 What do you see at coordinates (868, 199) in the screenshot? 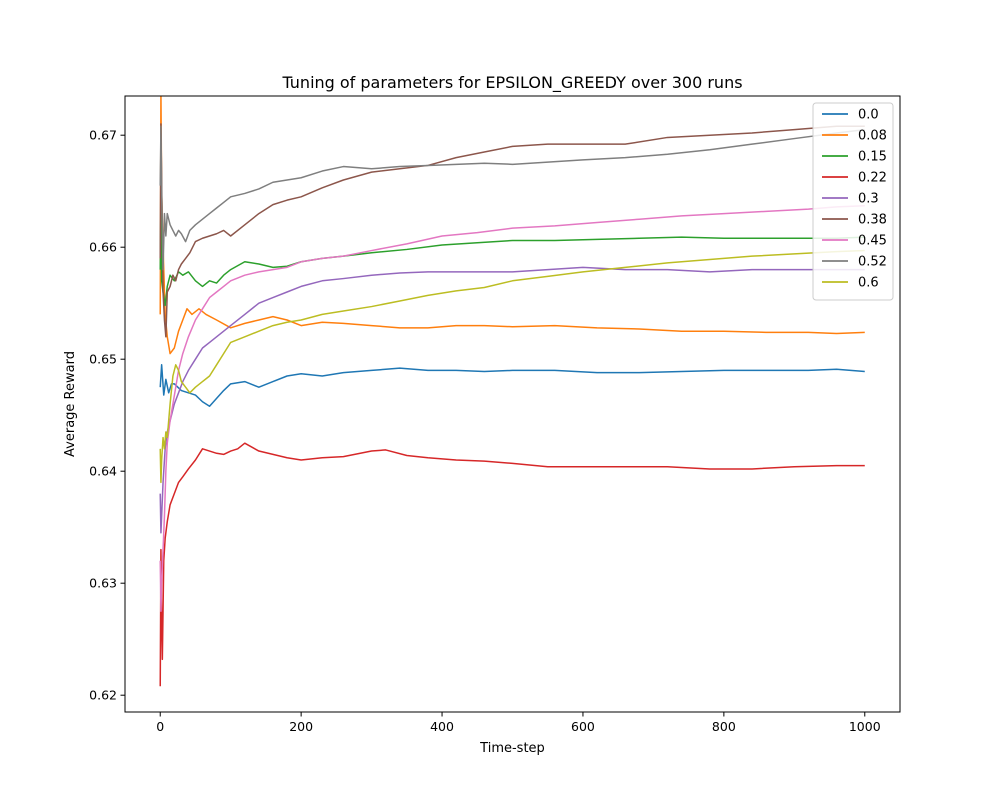
I see `legend-label: 0.3` at bounding box center [868, 199].